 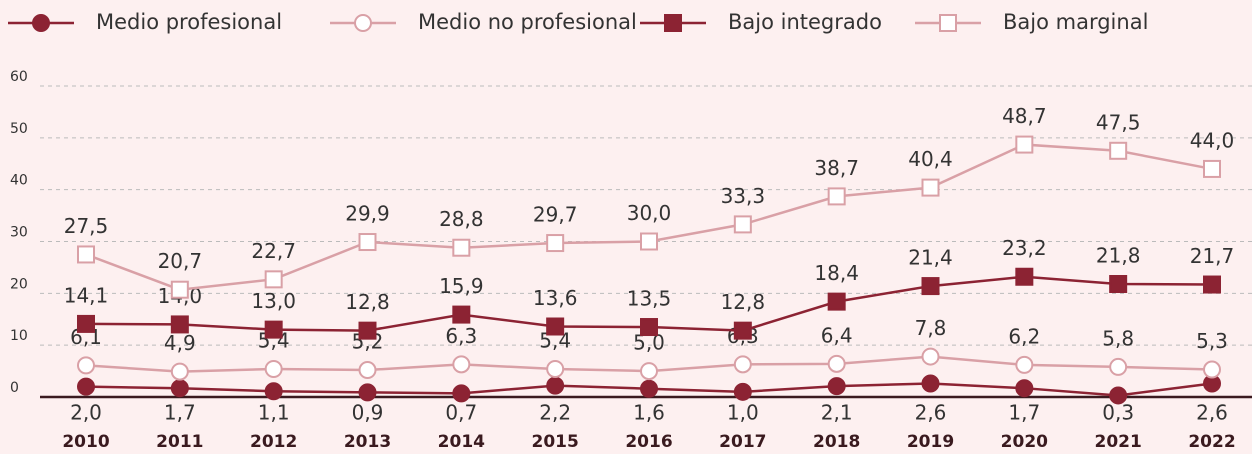 I want to click on x-tick-label: 2012, so click(x=273, y=442).